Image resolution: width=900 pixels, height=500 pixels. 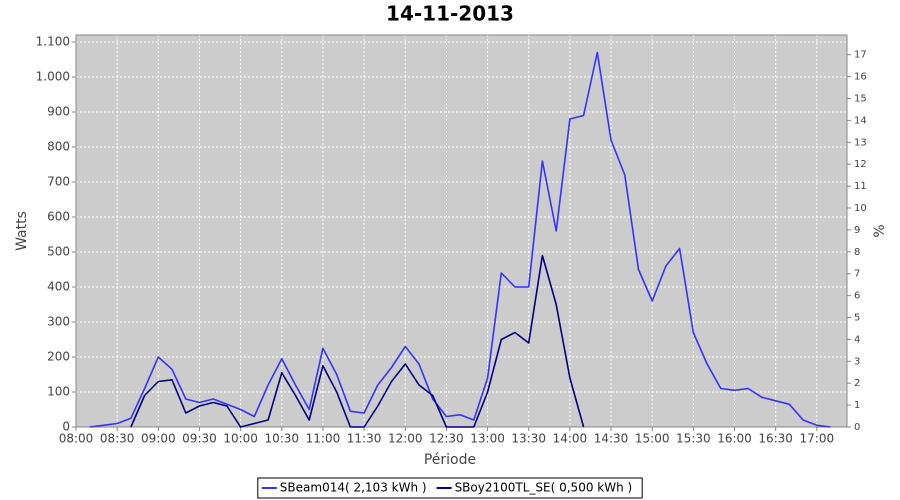 What do you see at coordinates (364, 439) in the screenshot?
I see `x-tick-label: 11:30` at bounding box center [364, 439].